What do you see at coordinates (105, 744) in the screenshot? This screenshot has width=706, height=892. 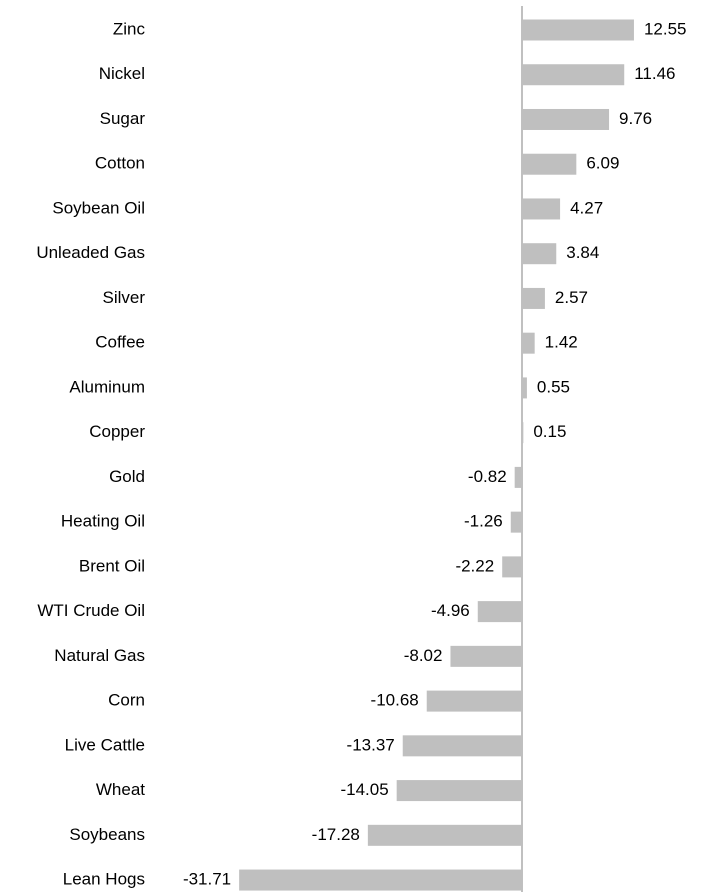 I see `category-label: Live Cattle` at bounding box center [105, 744].